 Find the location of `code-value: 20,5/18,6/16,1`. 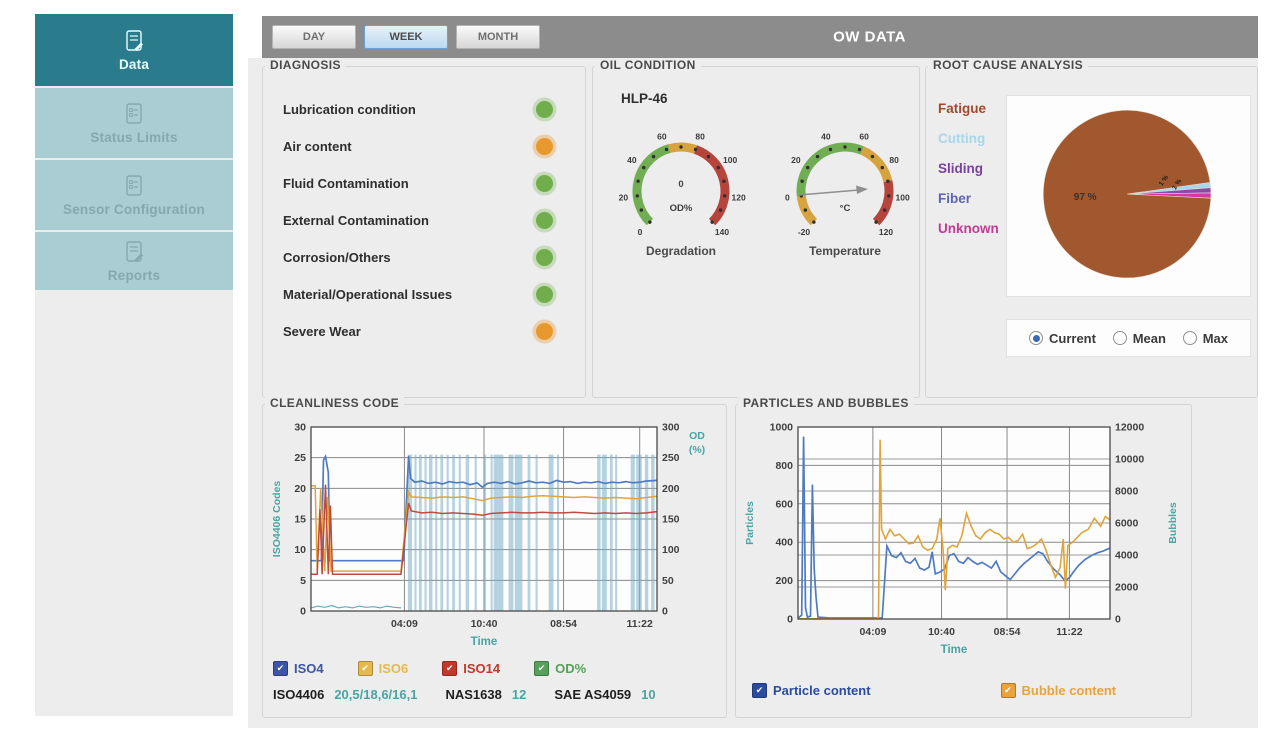

code-value: 20,5/18,6/16,1 is located at coordinates (376, 694).